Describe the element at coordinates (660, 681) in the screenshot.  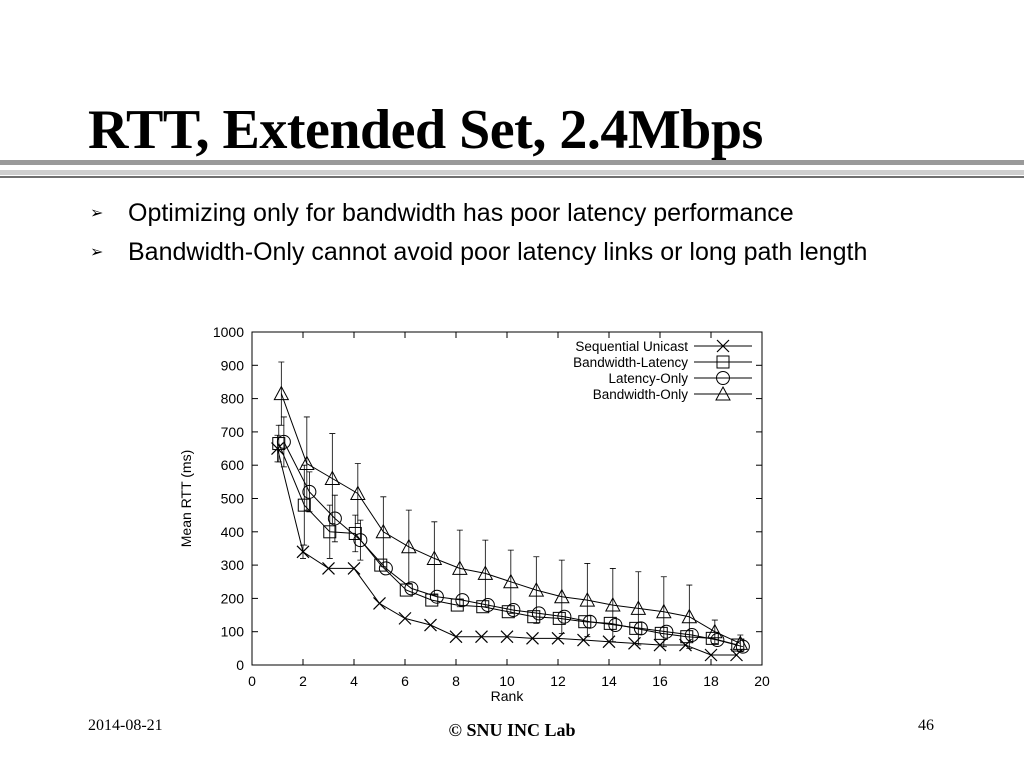
I see `x-tick-label: 16` at that location.